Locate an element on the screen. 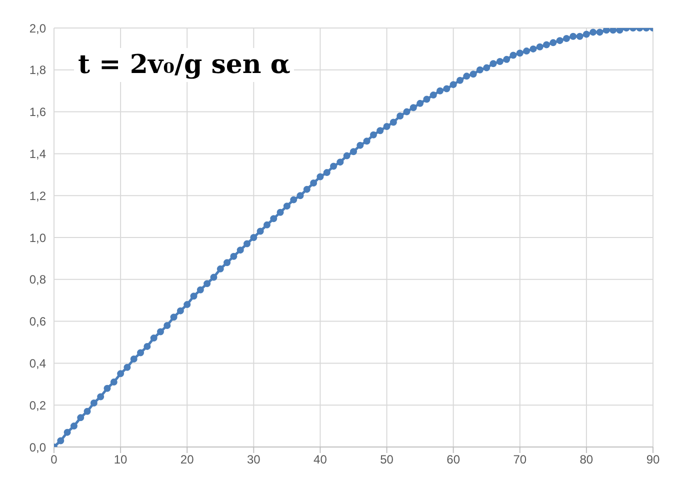 The height and width of the screenshot is (495, 685). x-tick-label: 60 is located at coordinates (453, 459).